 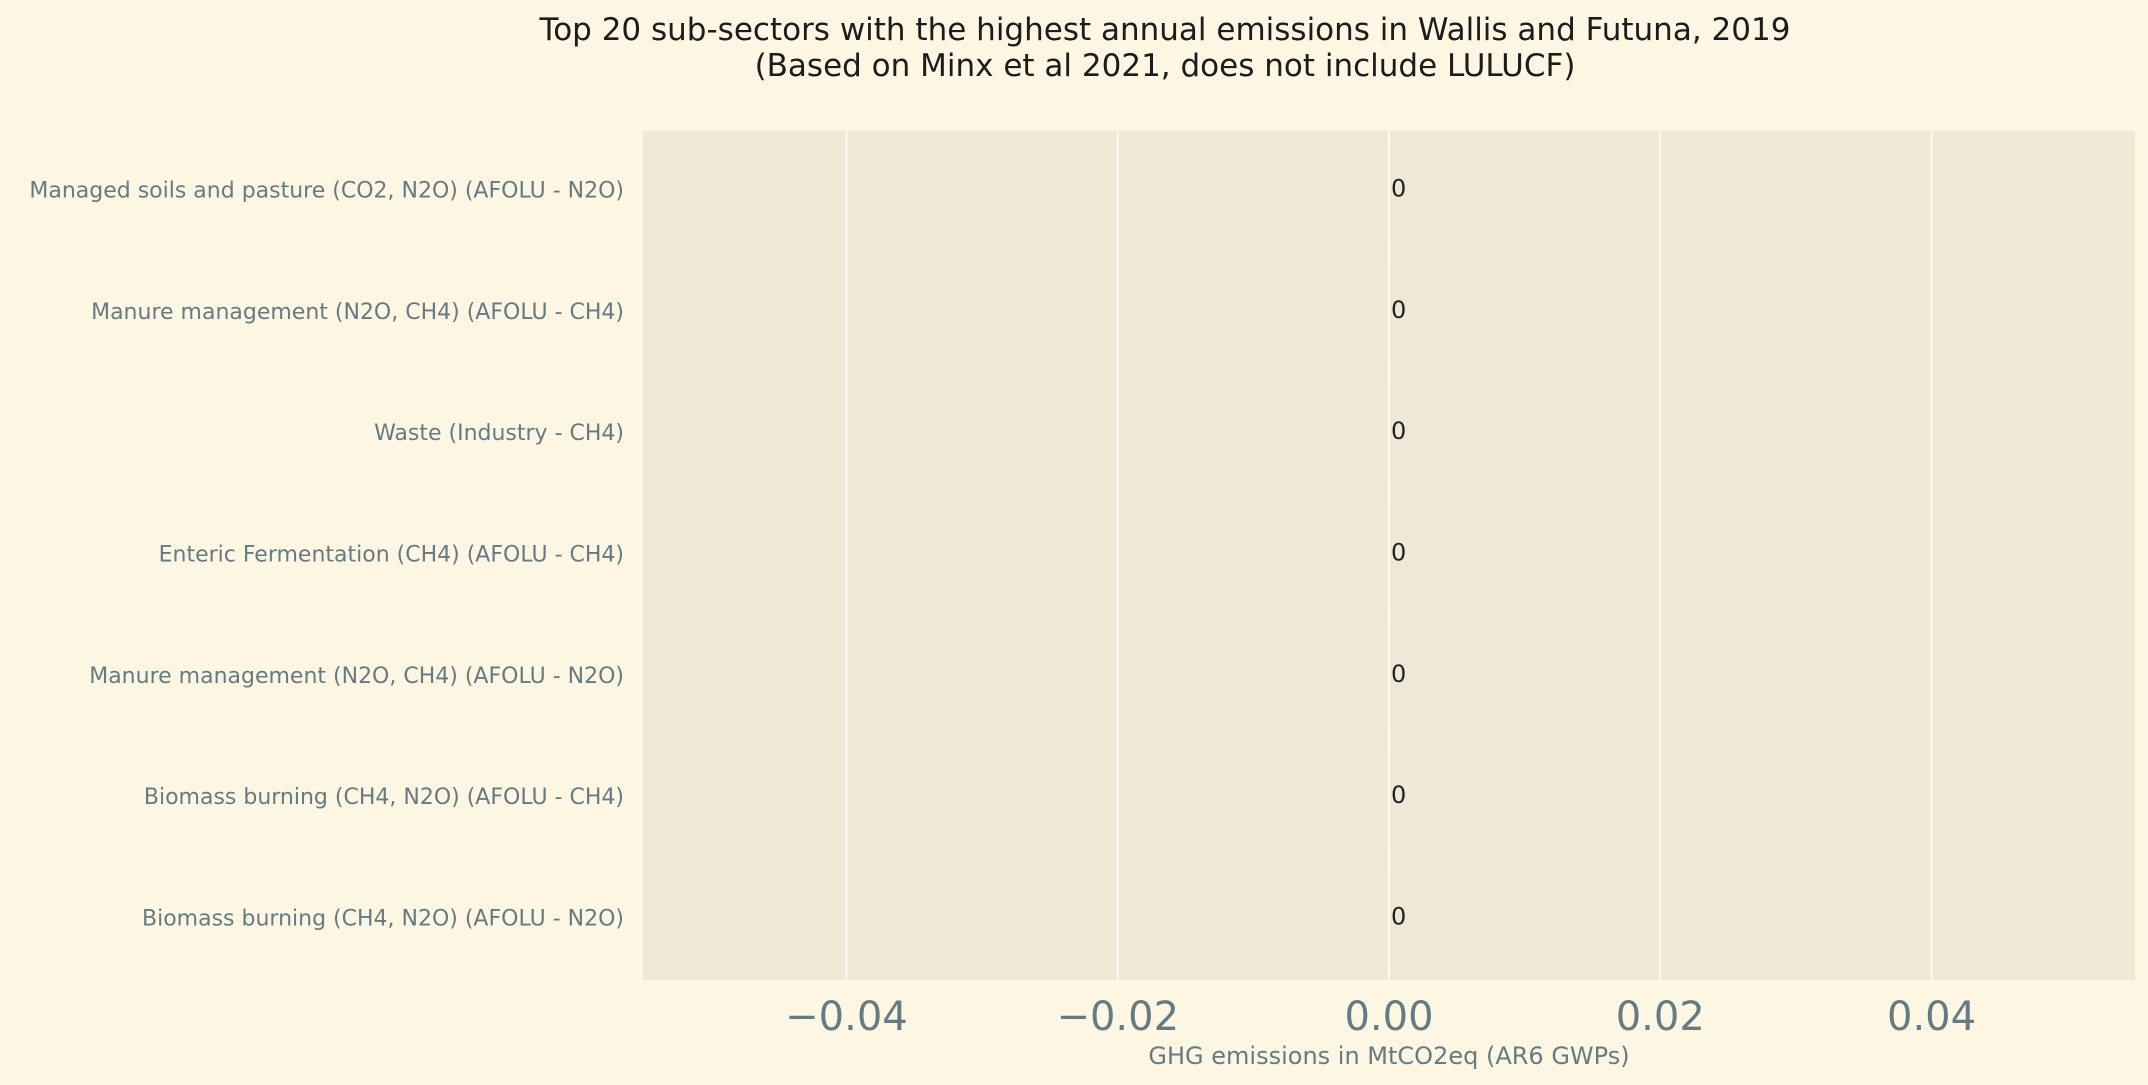 What do you see at coordinates (383, 918) in the screenshot?
I see `category-label: Biomass burning (CH4, N2O) (AFOLU - N2O)` at bounding box center [383, 918].